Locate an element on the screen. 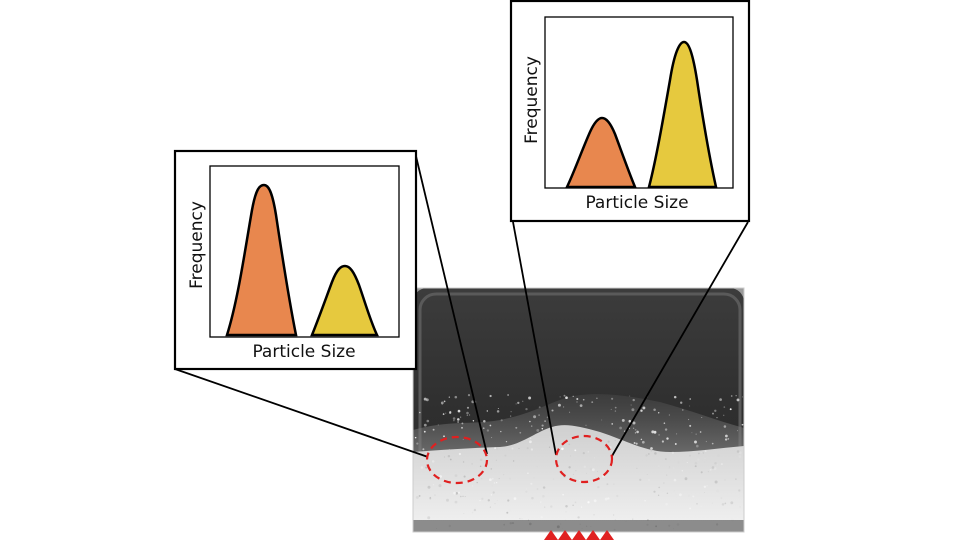 The height and width of the screenshot is (540, 960). right-ylabel: Frequency is located at coordinates (532, 100).